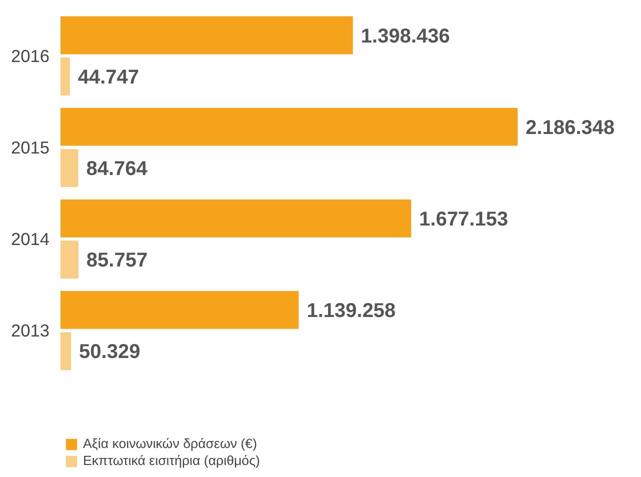 The height and width of the screenshot is (477, 641). What do you see at coordinates (405, 36) in the screenshot?
I see `data-label: 1.398.436` at bounding box center [405, 36].